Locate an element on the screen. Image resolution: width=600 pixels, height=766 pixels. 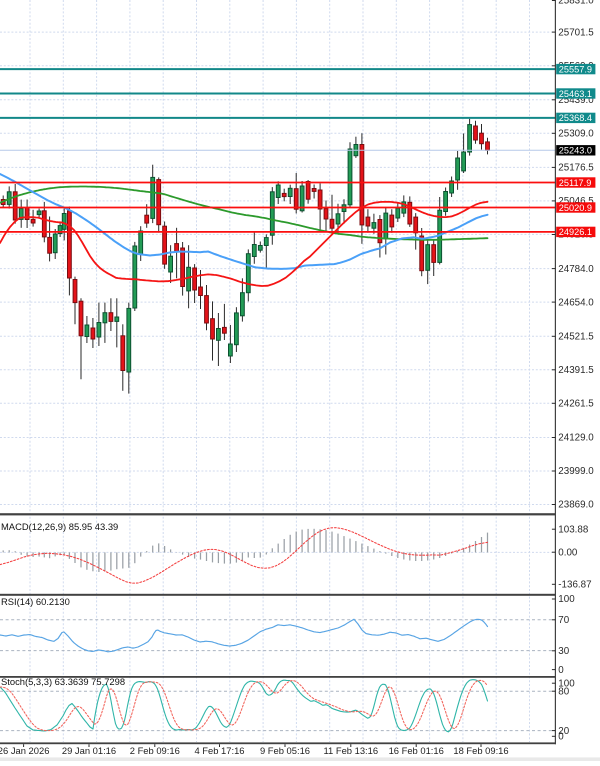
svg-text: -136.87 is located at coordinates (574, 585).